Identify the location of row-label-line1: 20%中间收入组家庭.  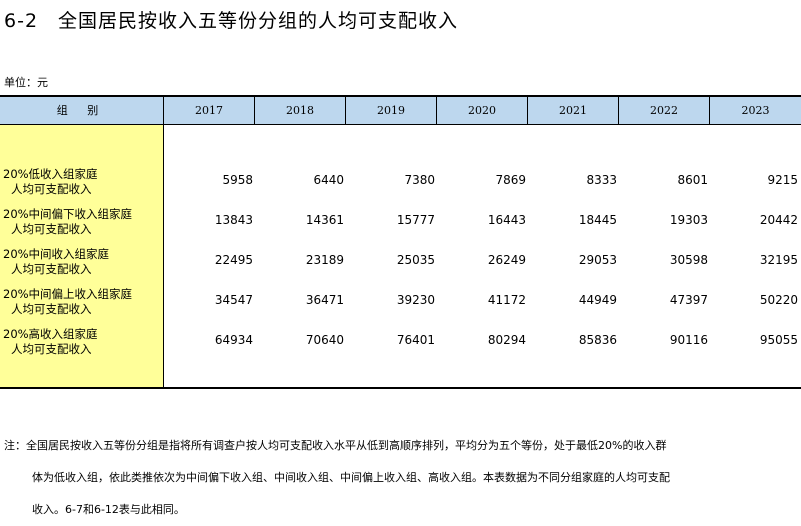
(56, 254).